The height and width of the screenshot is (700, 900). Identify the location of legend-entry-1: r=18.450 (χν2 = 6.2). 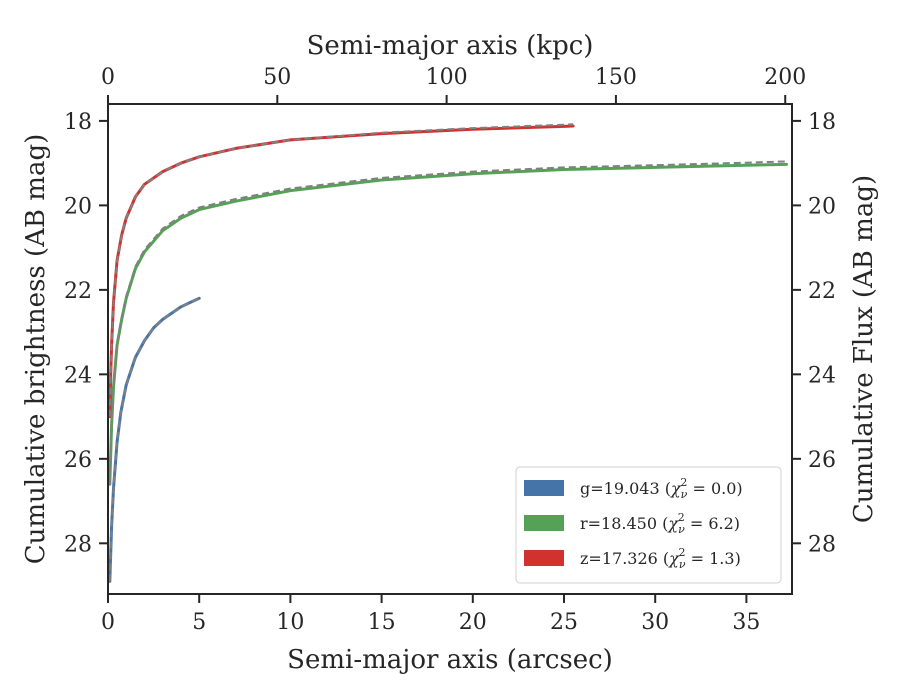
(660, 523).